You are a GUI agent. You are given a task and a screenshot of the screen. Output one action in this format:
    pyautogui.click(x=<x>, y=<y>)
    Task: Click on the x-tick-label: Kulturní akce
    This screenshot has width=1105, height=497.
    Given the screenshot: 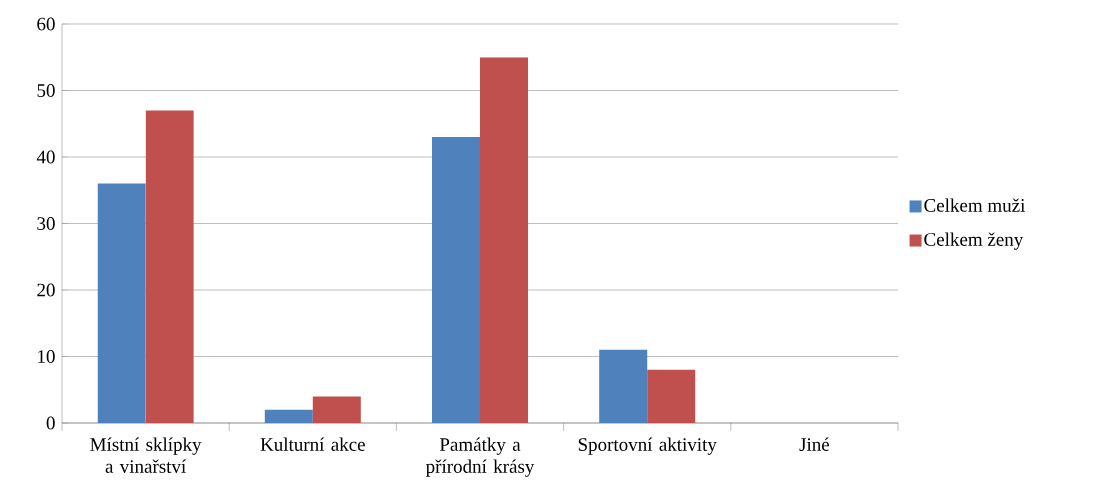 What is the action you would take?
    pyautogui.click(x=312, y=444)
    